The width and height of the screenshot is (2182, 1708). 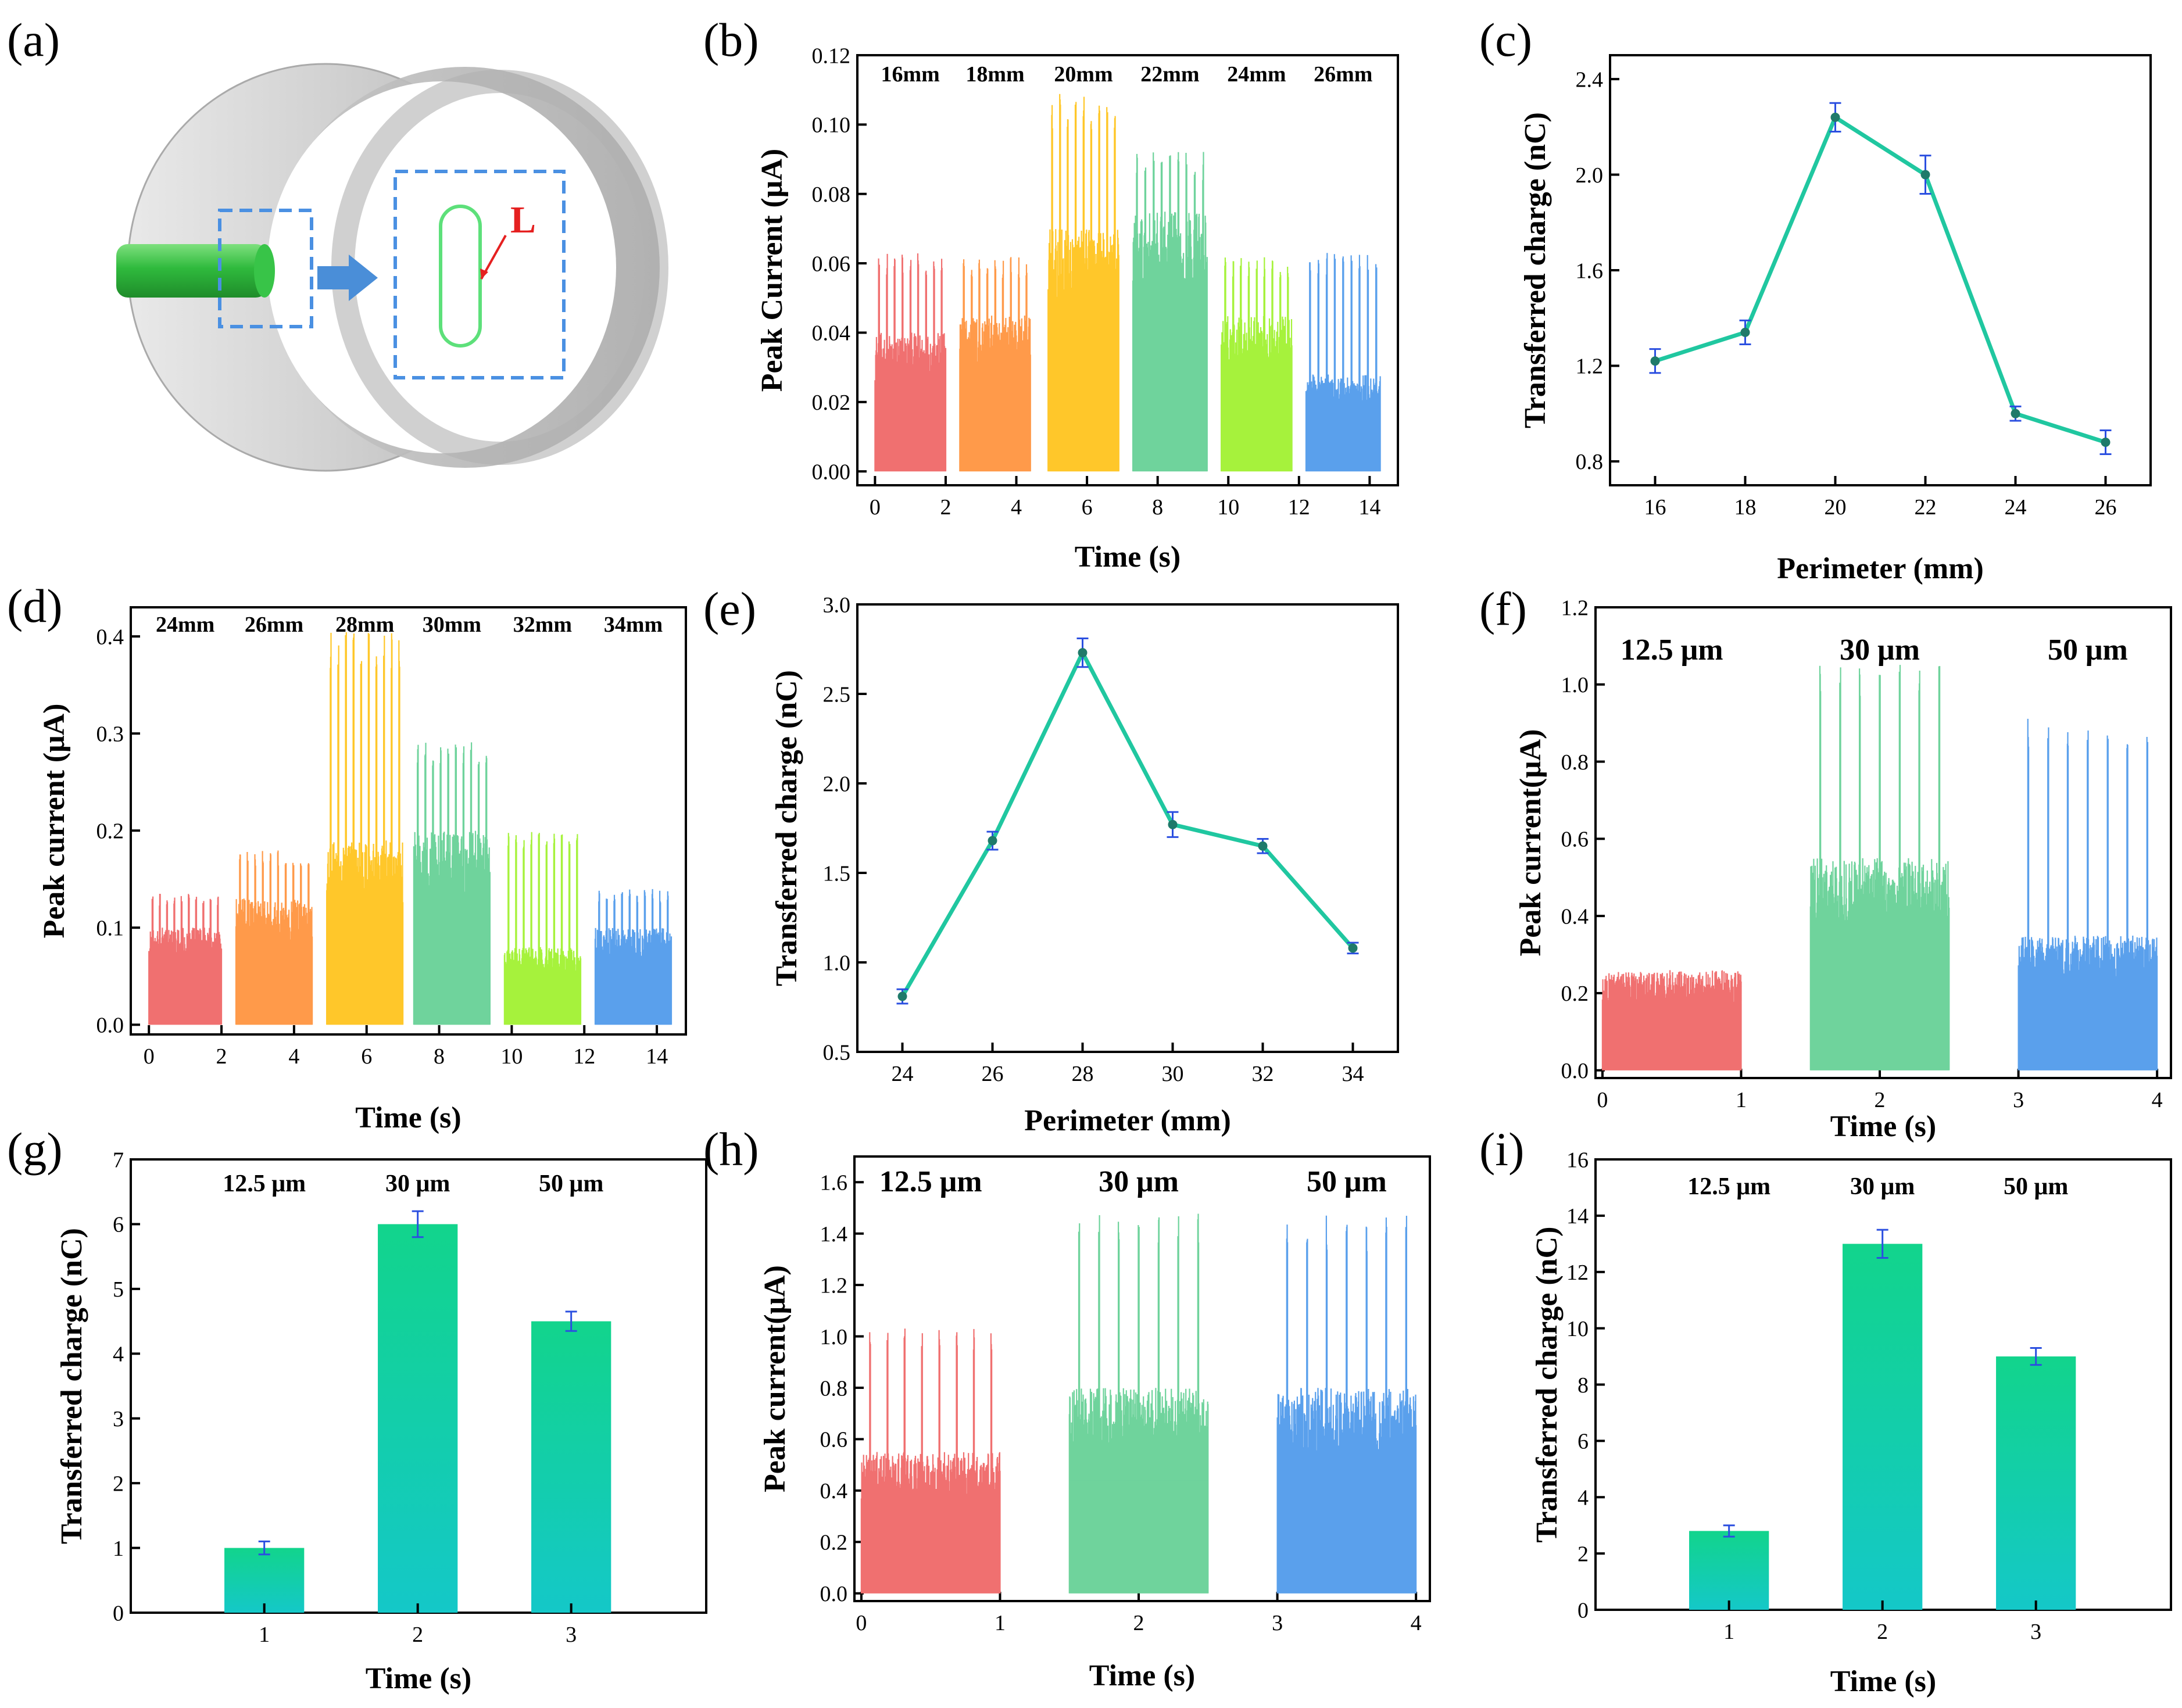 I want to click on panel-label-f: (f), so click(x=1503, y=608).